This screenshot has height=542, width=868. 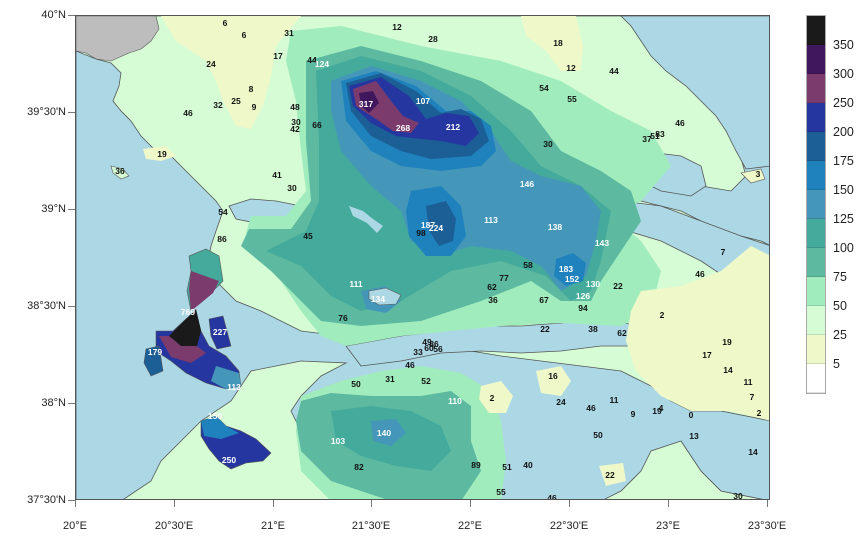 What do you see at coordinates (46, 500) in the screenshot?
I see `lat-tick-label: 37°30'N` at bounding box center [46, 500].